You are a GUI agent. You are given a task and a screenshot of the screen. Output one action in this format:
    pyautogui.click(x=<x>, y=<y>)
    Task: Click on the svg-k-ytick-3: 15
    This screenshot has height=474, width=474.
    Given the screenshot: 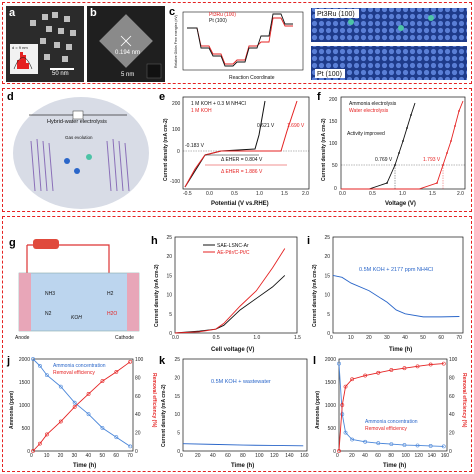 What is the action you would take?
    pyautogui.click(x=177, y=397)
    